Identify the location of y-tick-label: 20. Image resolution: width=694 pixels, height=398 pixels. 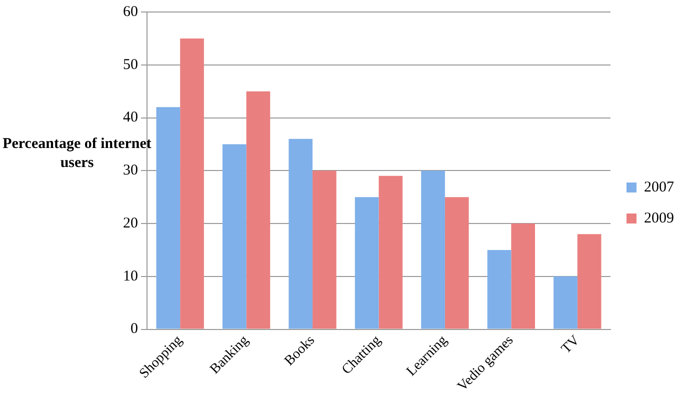
(130, 223).